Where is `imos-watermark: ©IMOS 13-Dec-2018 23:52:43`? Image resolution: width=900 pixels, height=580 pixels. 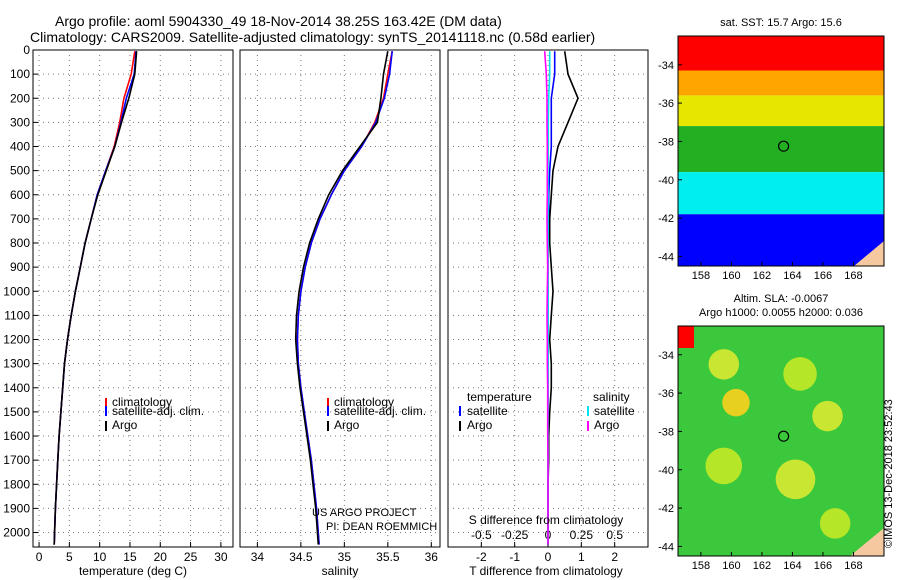
imos-watermark: ©IMOS 13-Dec-2018 23:52:43 is located at coordinates (889, 473).